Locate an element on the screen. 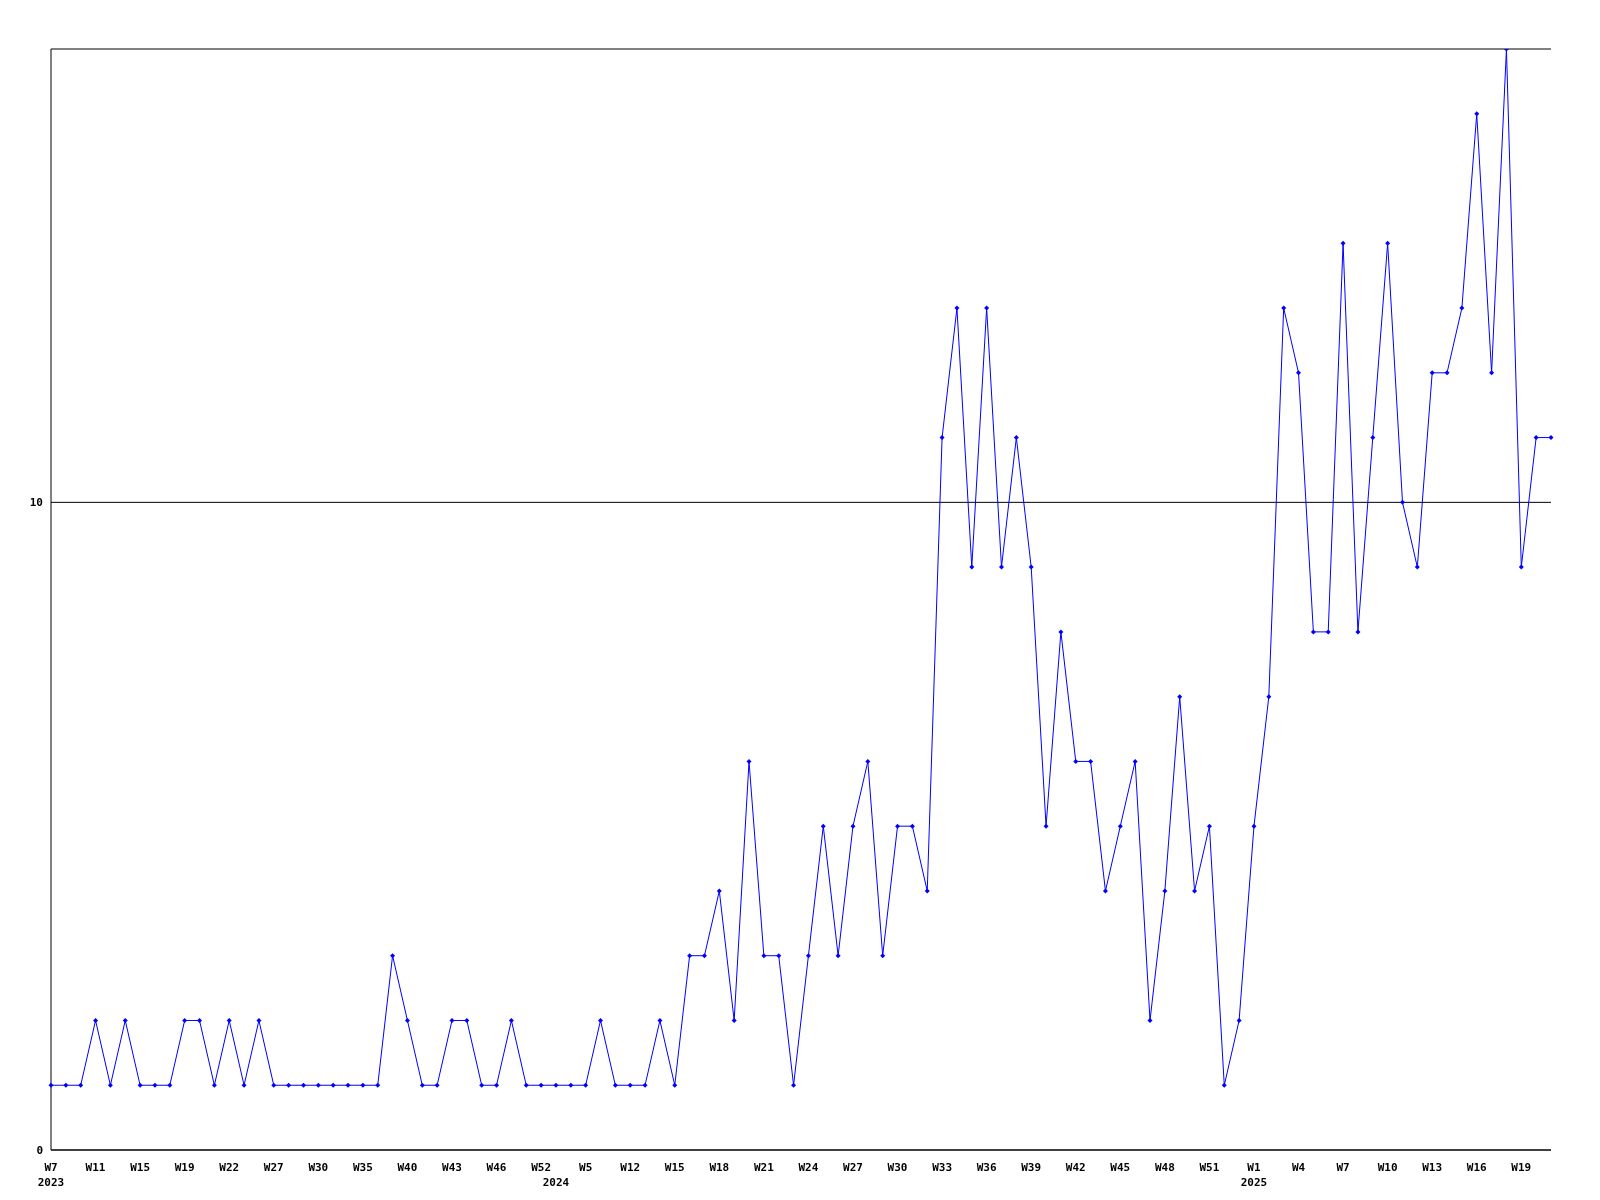 The height and width of the screenshot is (1200, 1600). x-tick-label: W13 is located at coordinates (1432, 1167).